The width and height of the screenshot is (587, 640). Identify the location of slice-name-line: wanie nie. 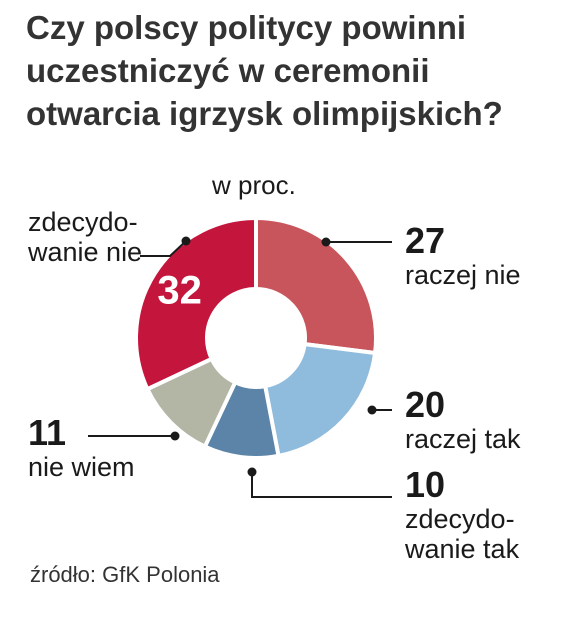
(85, 252).